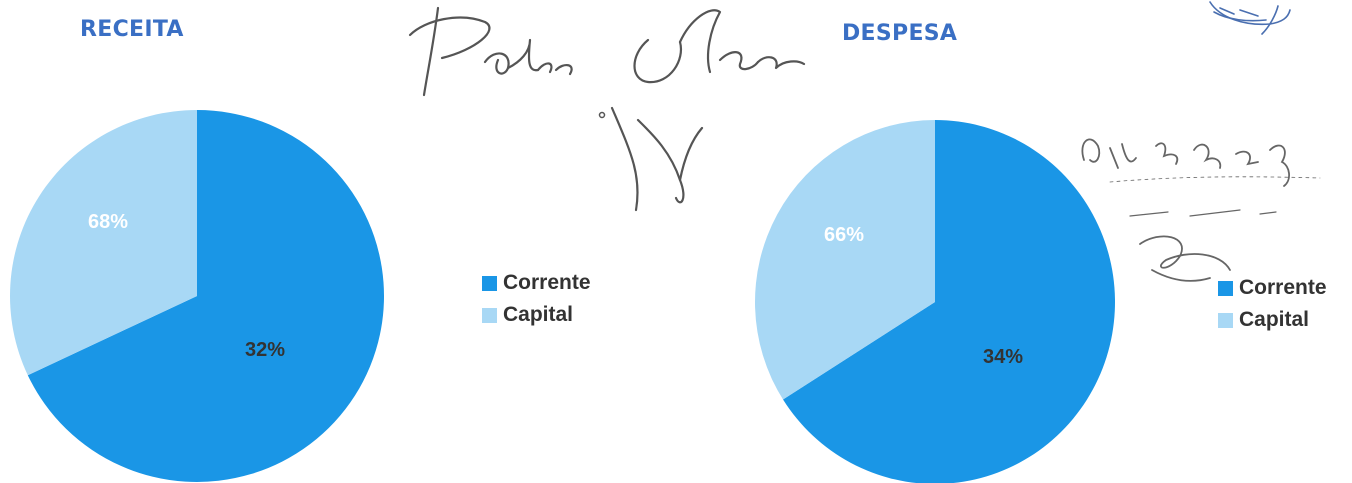 This screenshot has width=1352, height=483. Describe the element at coordinates (265, 350) in the screenshot. I see `pie-label-capital: 32%` at that location.